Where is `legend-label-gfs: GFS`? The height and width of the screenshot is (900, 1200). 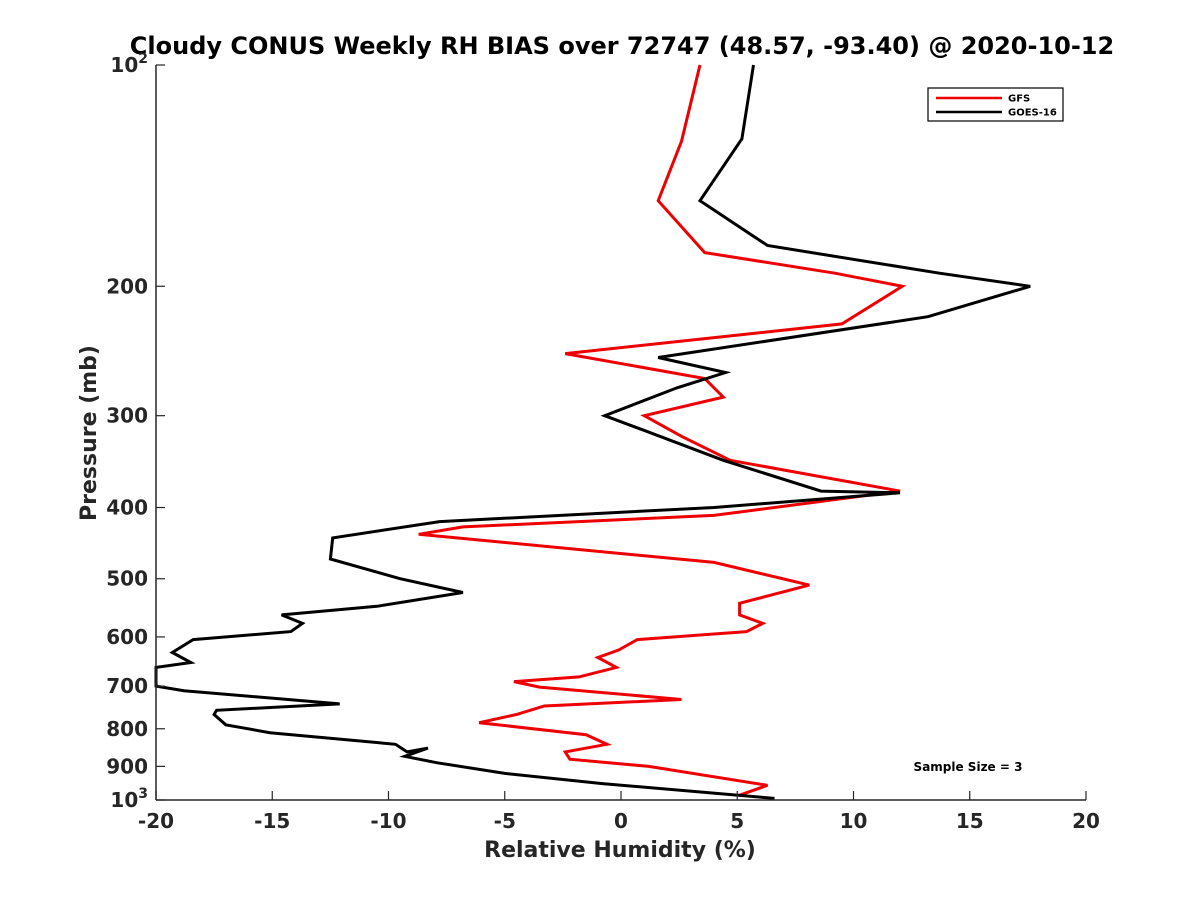
legend-label-gfs: GFS is located at coordinates (1019, 99).